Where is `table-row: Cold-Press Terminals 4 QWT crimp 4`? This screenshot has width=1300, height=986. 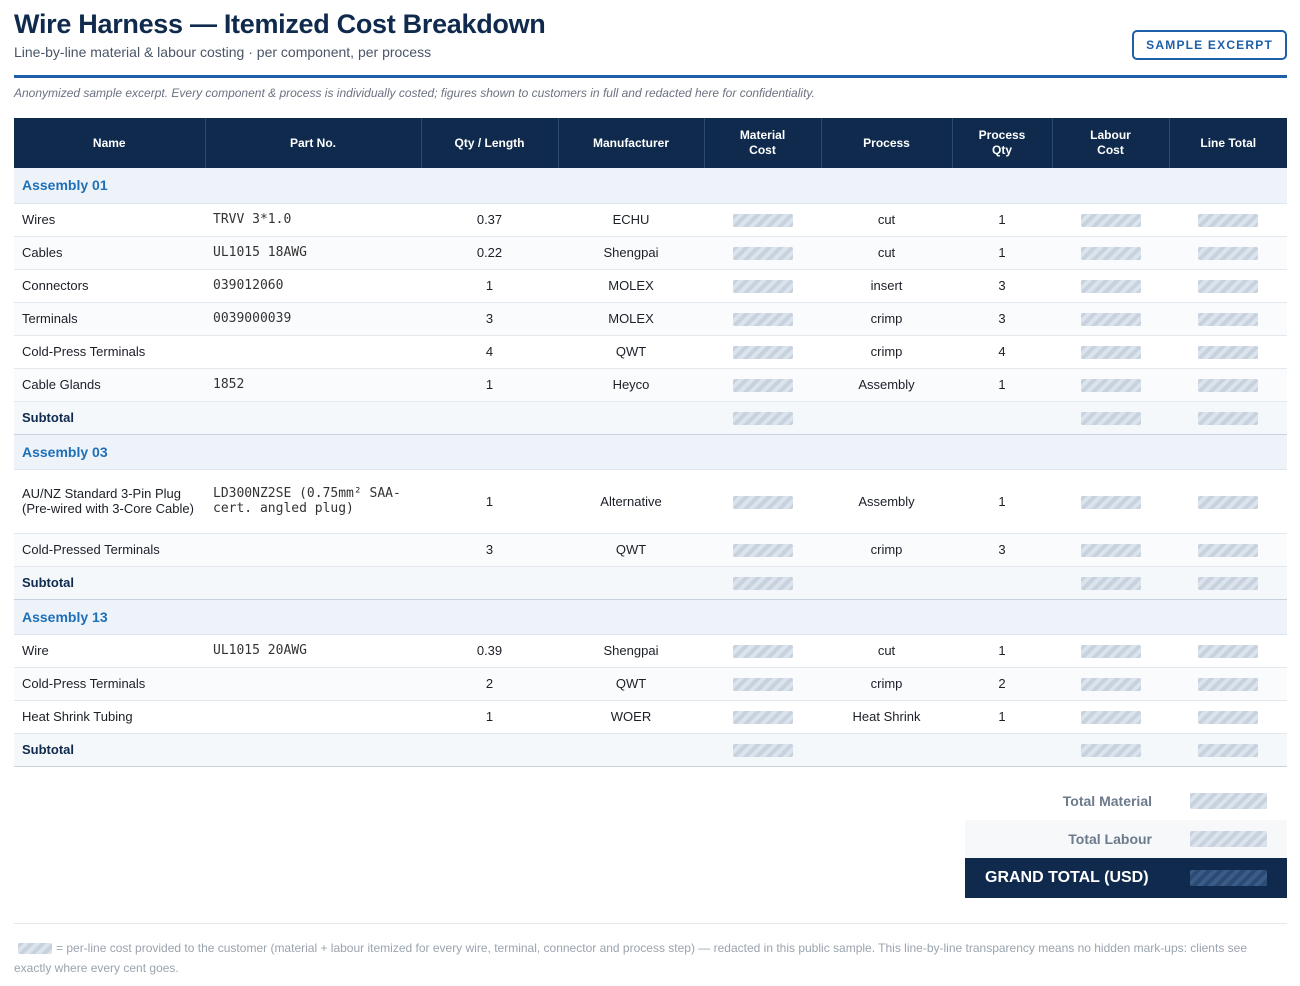 table-row: Cold-Press Terminals 4 QWT crimp 4 is located at coordinates (650, 352).